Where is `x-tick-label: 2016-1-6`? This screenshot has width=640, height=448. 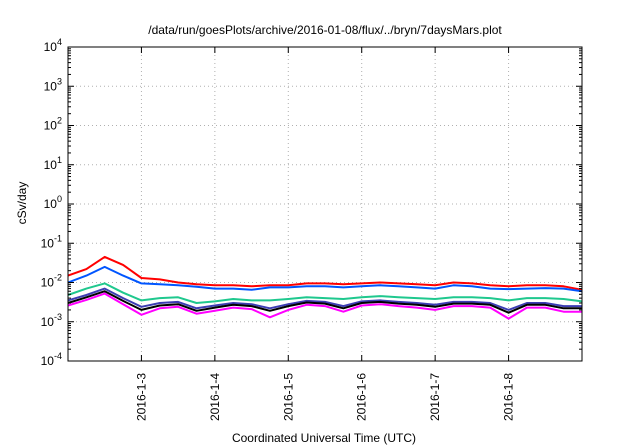
x-tick-label: 2016-1-6 is located at coordinates (362, 397).